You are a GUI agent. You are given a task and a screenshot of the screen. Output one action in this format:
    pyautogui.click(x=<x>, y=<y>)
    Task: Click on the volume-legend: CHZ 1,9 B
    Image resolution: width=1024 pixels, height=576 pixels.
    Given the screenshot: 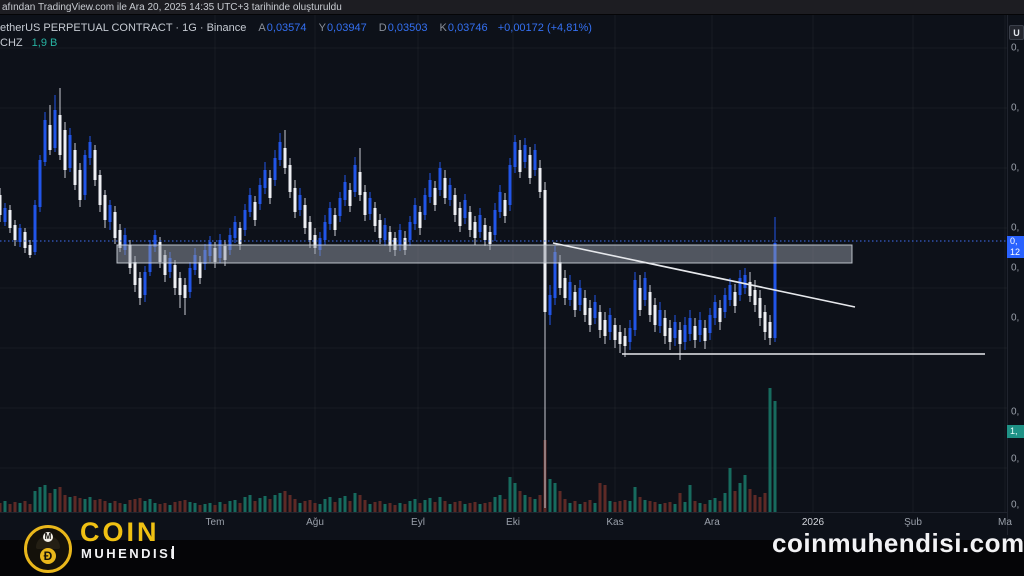 What is the action you would take?
    pyautogui.click(x=28, y=43)
    